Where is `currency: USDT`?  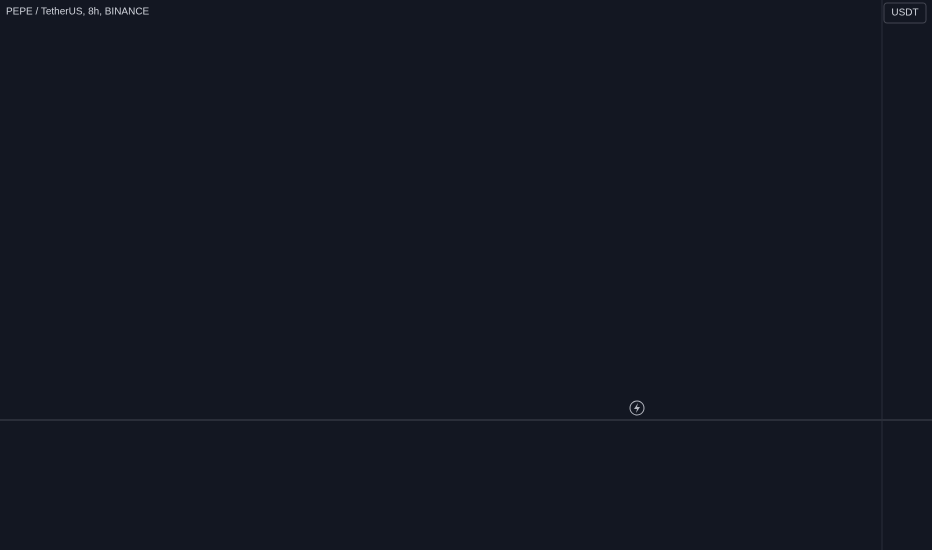
currency: USDT is located at coordinates (904, 13).